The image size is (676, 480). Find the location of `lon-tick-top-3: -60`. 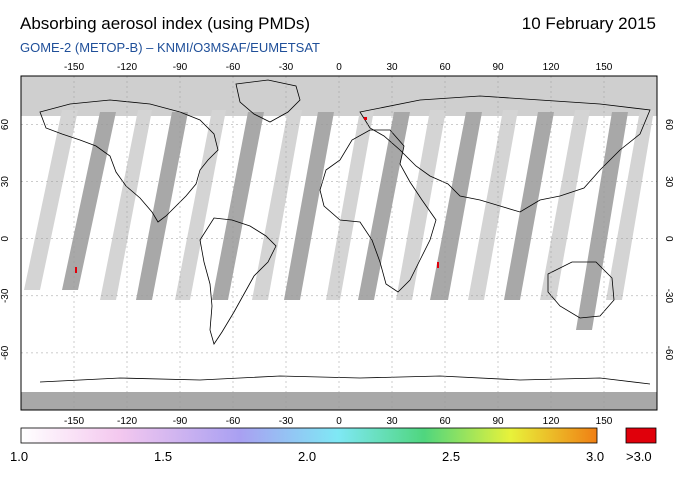

lon-tick-top-3: -60 is located at coordinates (233, 67).